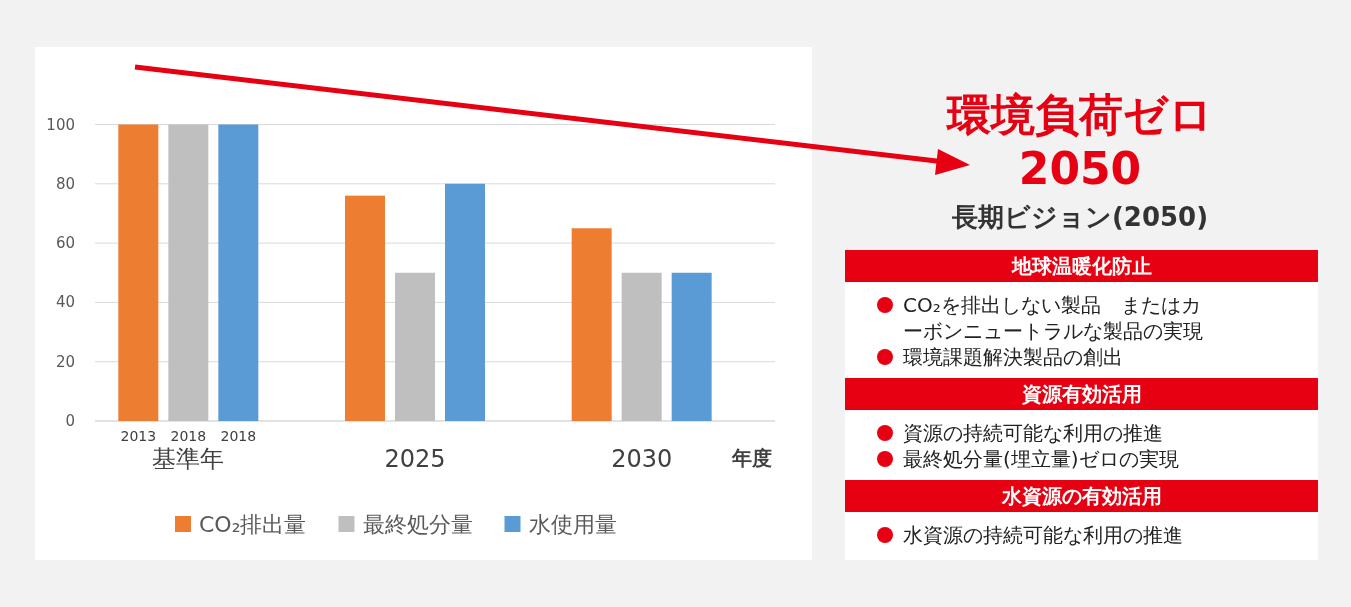 The height and width of the screenshot is (607, 1351). Describe the element at coordinates (65, 183) in the screenshot. I see `y-tick-label: 80` at that location.